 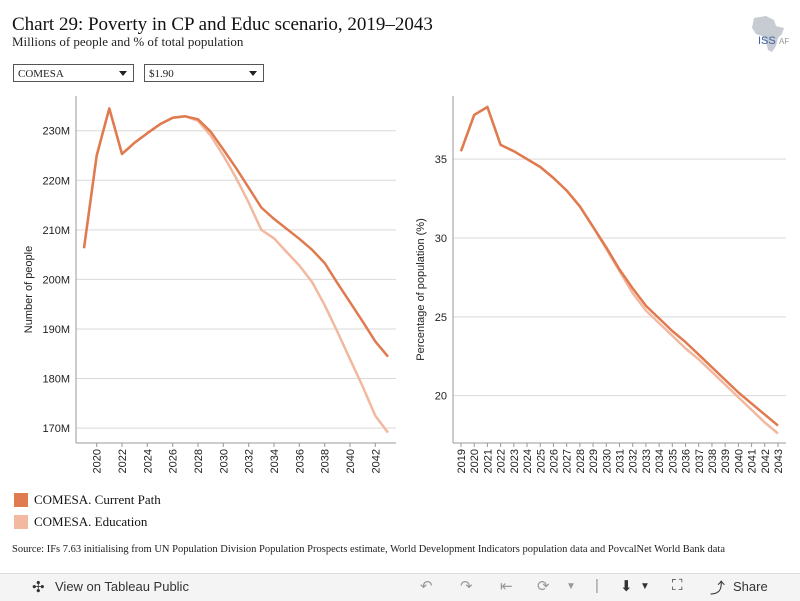 I want to click on x-tick-label: 2043, so click(x=779, y=461).